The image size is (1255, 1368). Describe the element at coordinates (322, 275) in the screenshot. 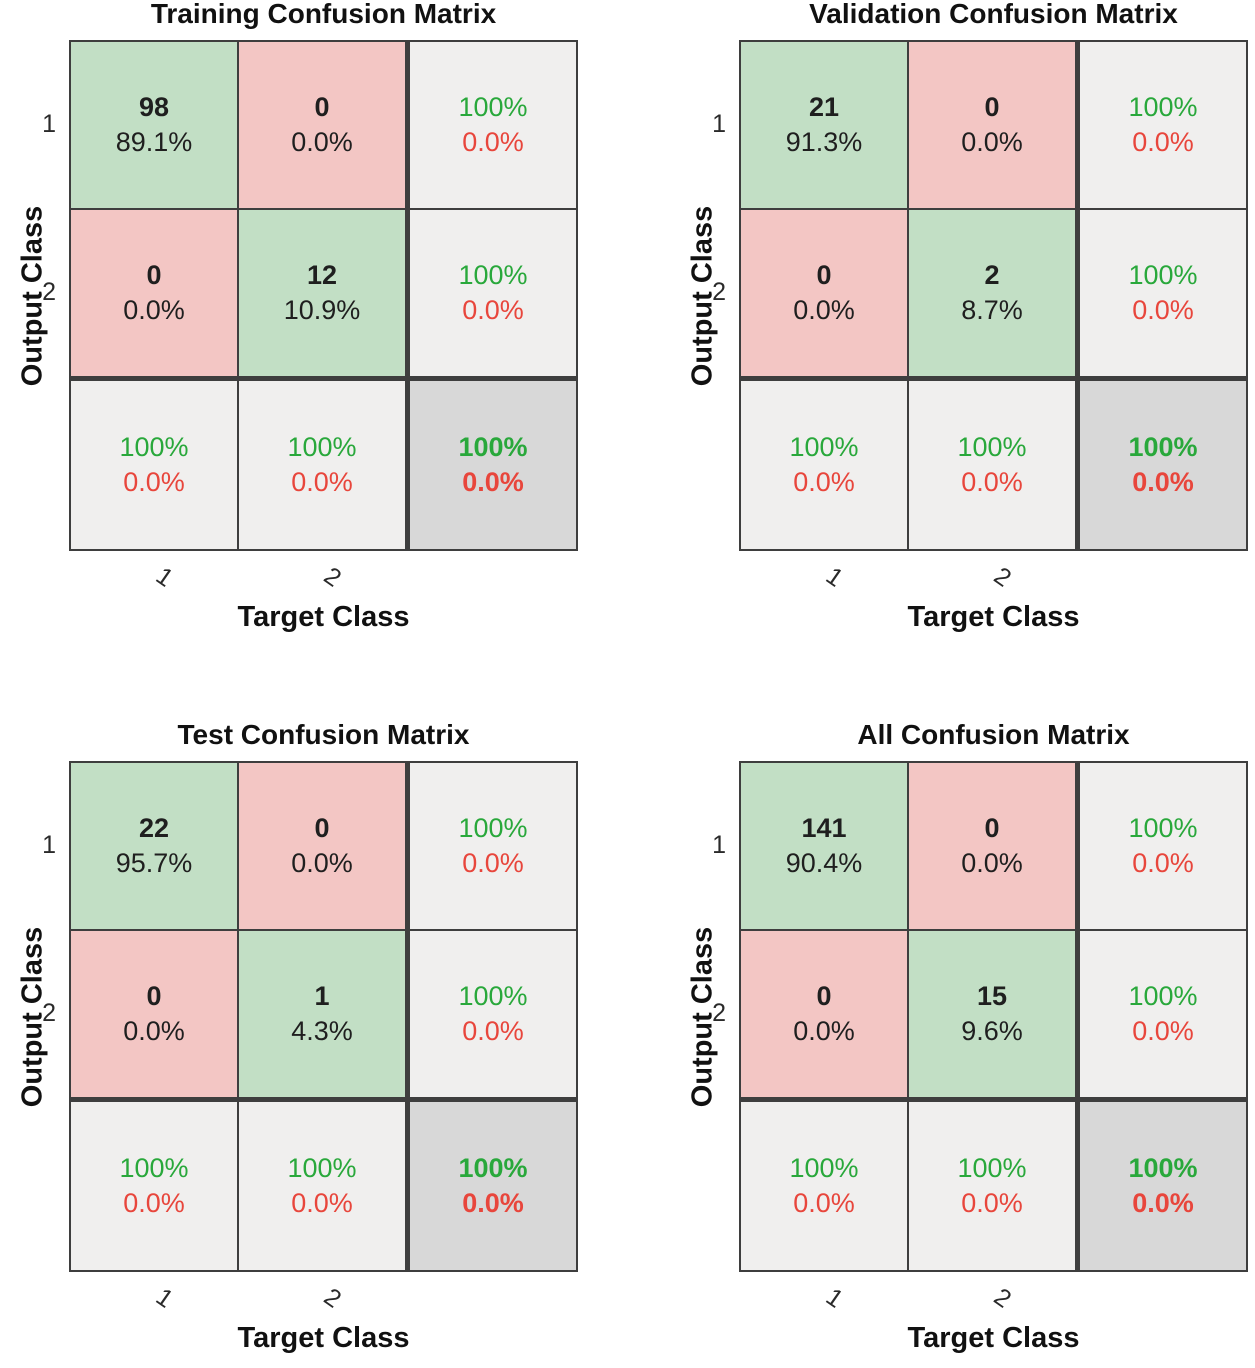

I see `cell-value-line: 12` at that location.